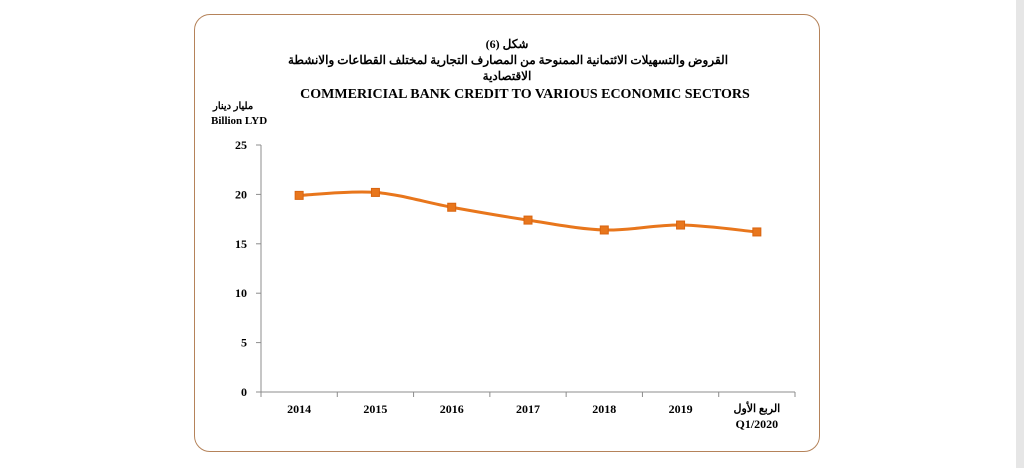  I want to click on figure-number: شكل (6), so click(507, 44).